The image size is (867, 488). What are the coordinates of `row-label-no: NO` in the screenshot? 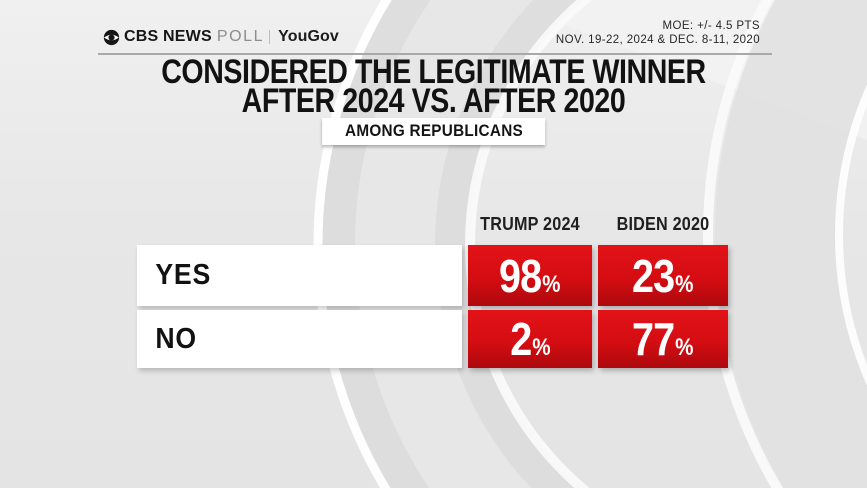 It's located at (176, 338).